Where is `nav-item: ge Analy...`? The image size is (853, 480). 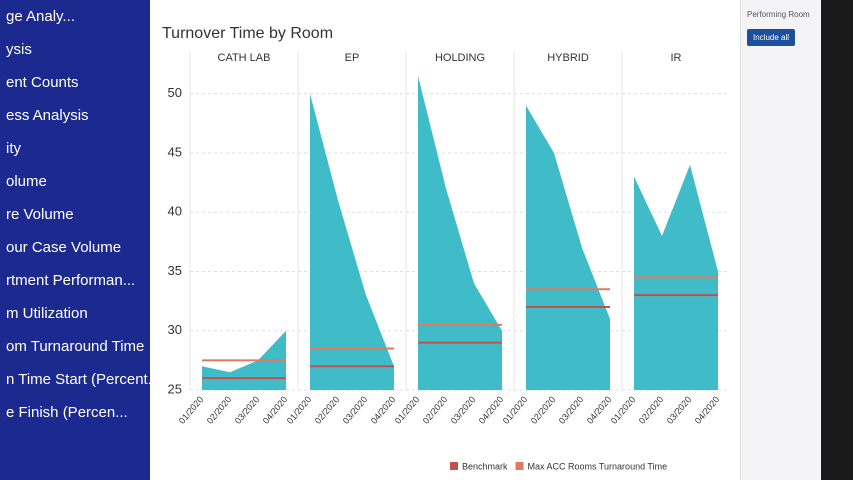
nav-item: ge Analy... is located at coordinates (40, 16).